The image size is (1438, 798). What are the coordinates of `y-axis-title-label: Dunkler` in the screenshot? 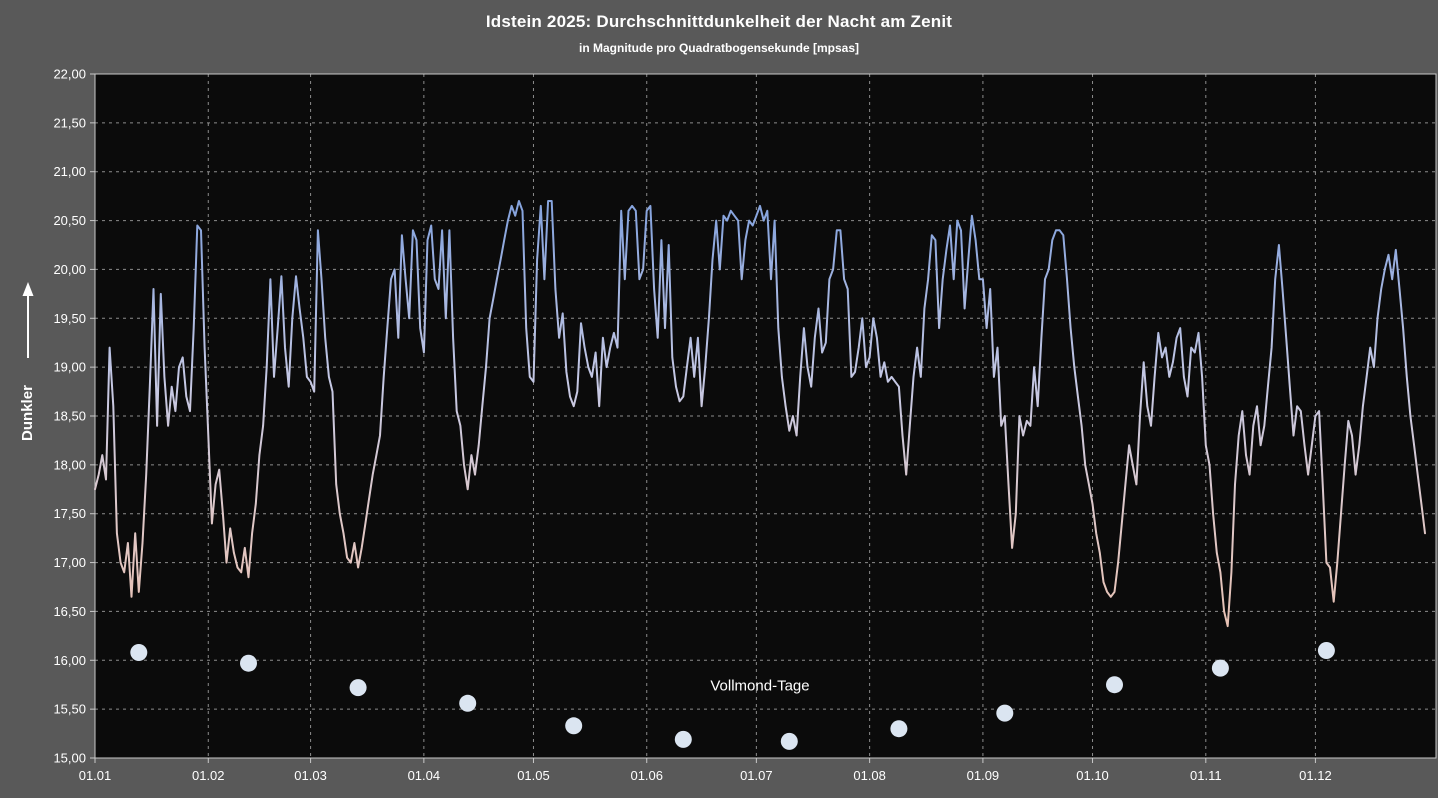 It's located at (27, 413).